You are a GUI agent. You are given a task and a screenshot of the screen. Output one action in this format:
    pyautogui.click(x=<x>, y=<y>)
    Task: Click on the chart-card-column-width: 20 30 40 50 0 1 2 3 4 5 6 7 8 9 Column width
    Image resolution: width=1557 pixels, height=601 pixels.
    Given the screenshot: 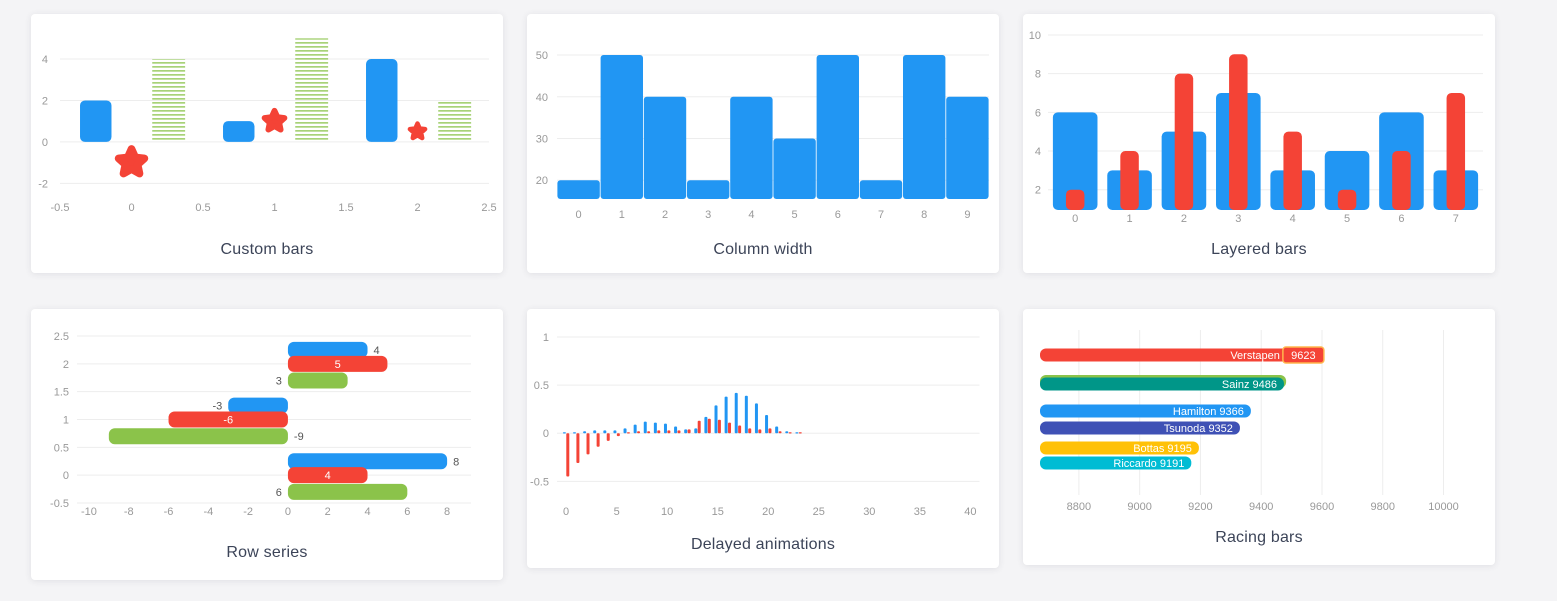 What is the action you would take?
    pyautogui.click(x=763, y=143)
    